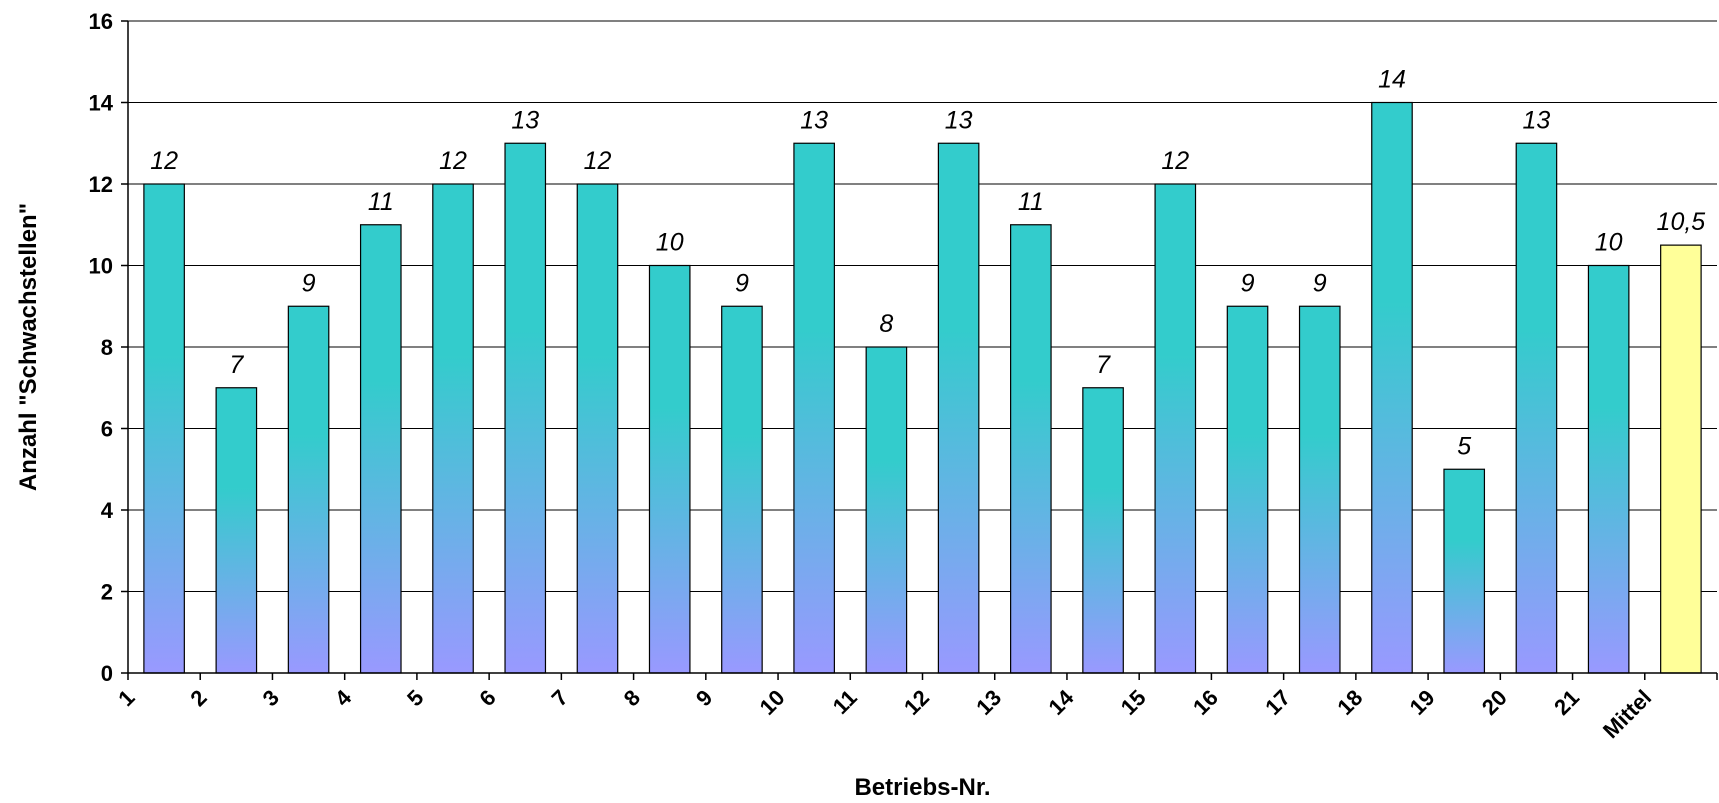  Describe the element at coordinates (271, 698) in the screenshot. I see `x-tick-label: 3` at that location.